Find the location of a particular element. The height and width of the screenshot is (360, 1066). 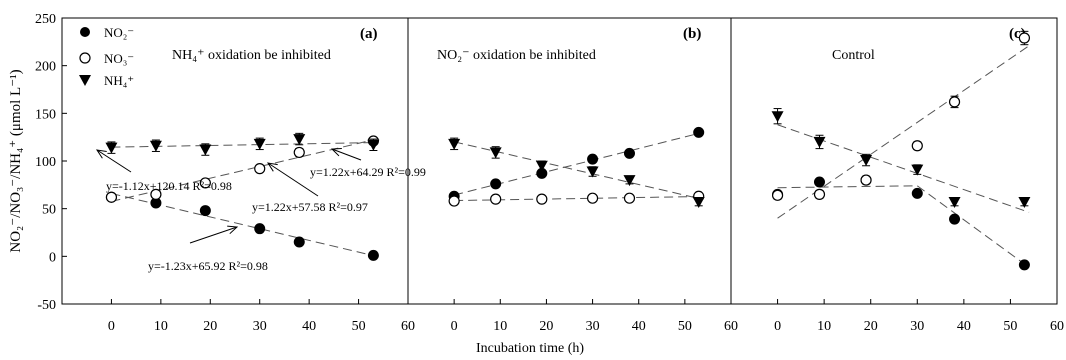

legend-marker-no3 is located at coordinates (85, 58).